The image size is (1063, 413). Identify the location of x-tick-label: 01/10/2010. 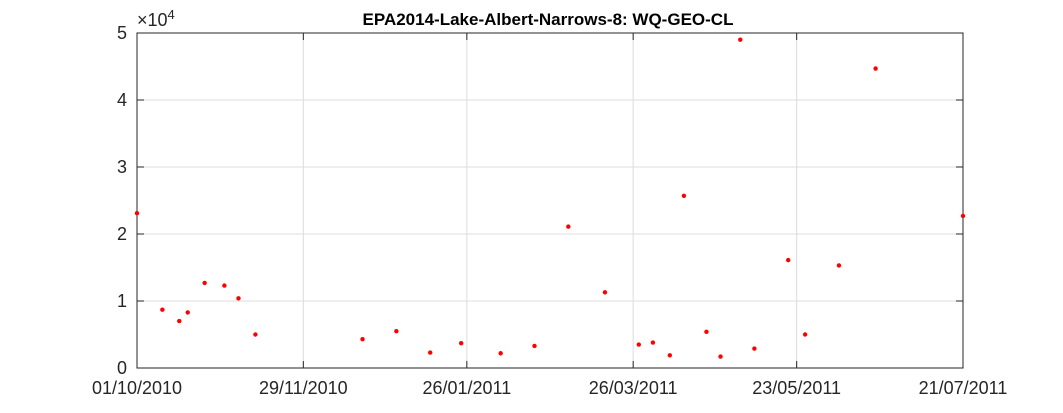
(137, 388).